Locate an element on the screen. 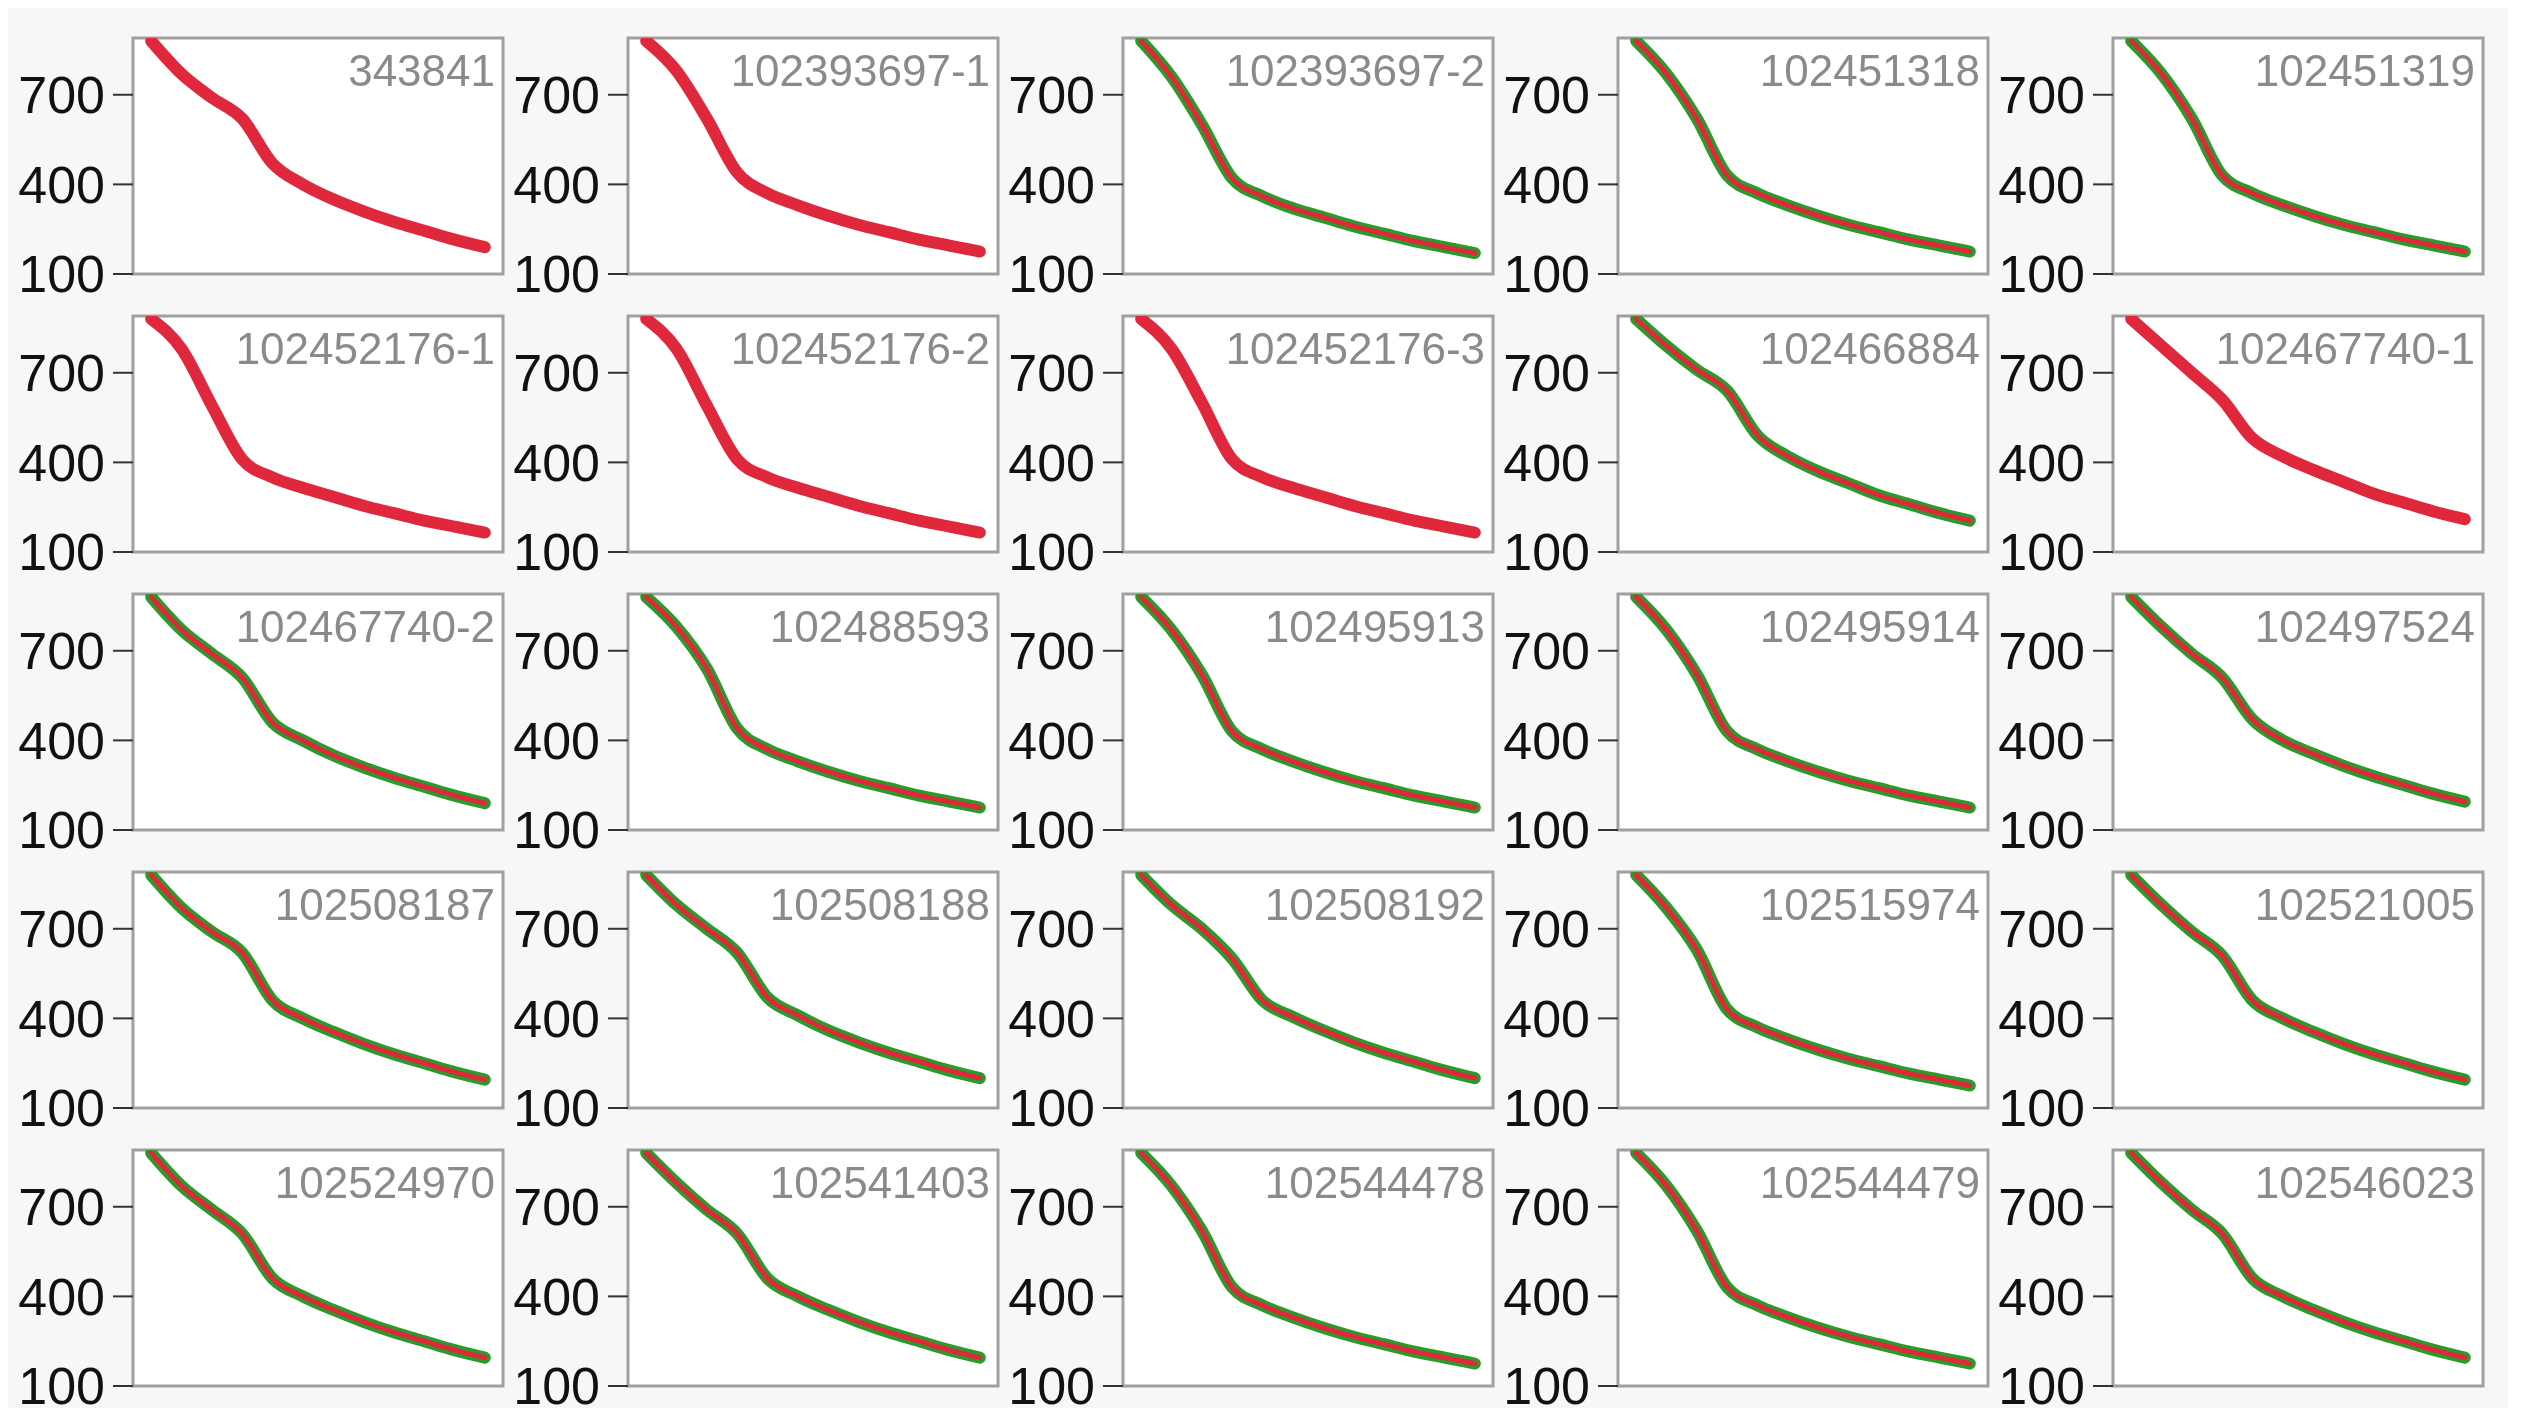  chart-title: 102508187 is located at coordinates (384, 904).